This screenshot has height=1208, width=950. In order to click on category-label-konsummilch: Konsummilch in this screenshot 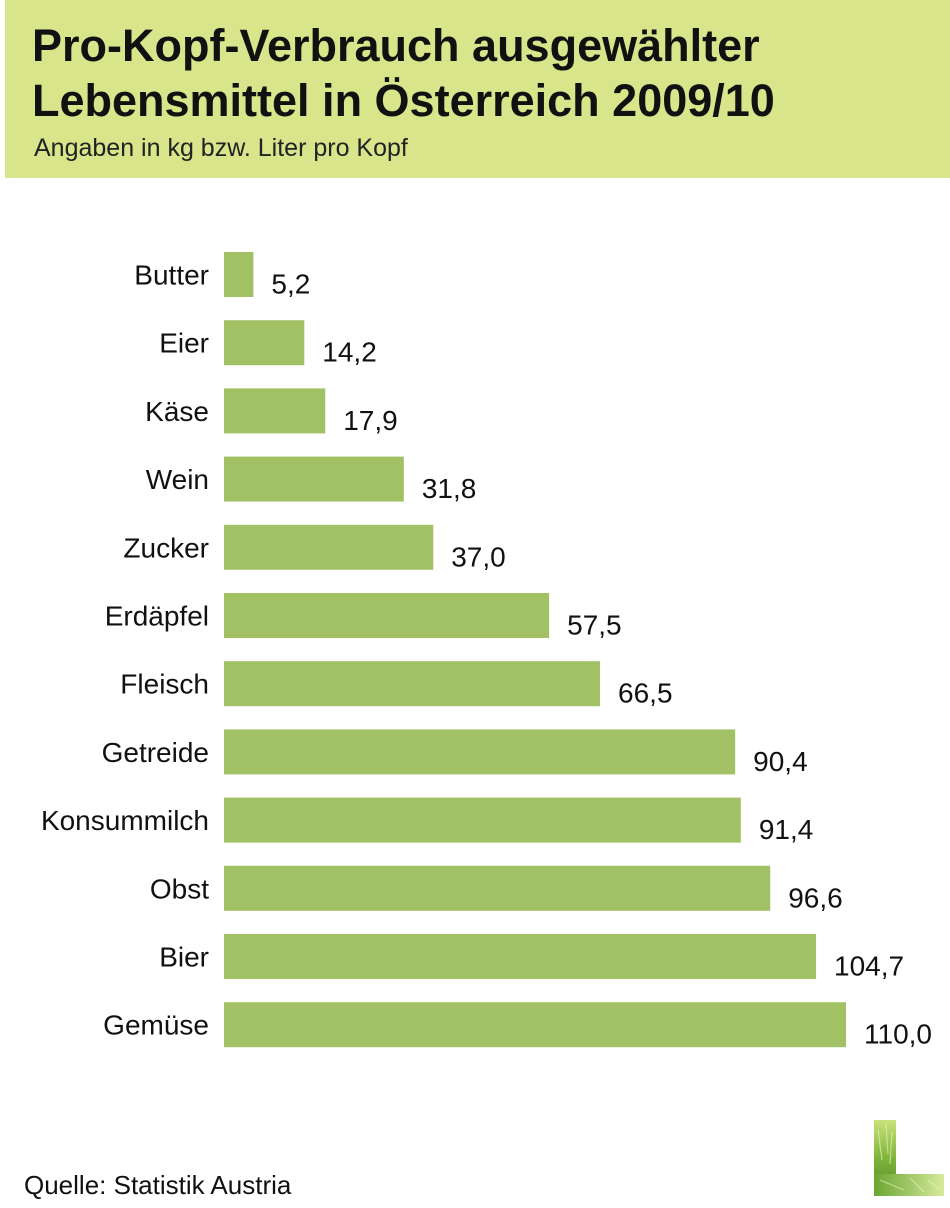, I will do `click(125, 820)`.